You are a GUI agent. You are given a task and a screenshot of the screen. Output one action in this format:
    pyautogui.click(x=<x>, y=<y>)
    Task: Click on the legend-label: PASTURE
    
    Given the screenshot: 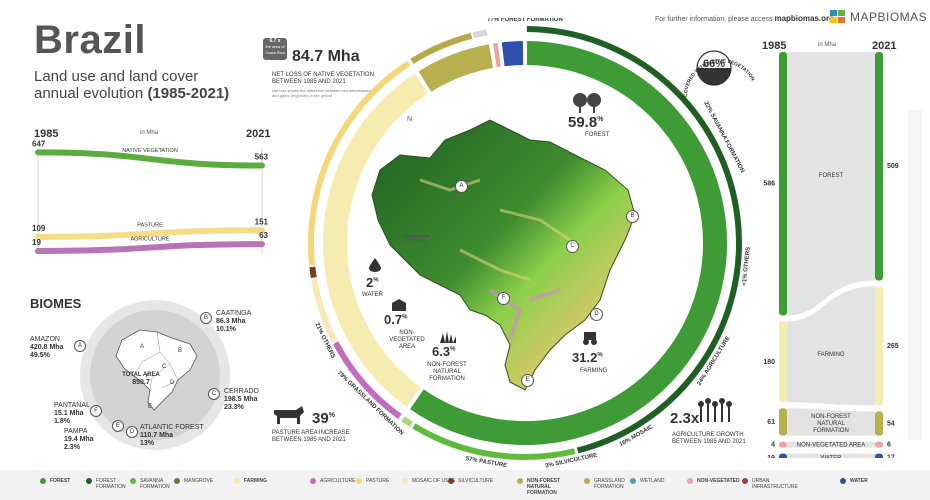 What is the action you would take?
    pyautogui.click(x=378, y=481)
    